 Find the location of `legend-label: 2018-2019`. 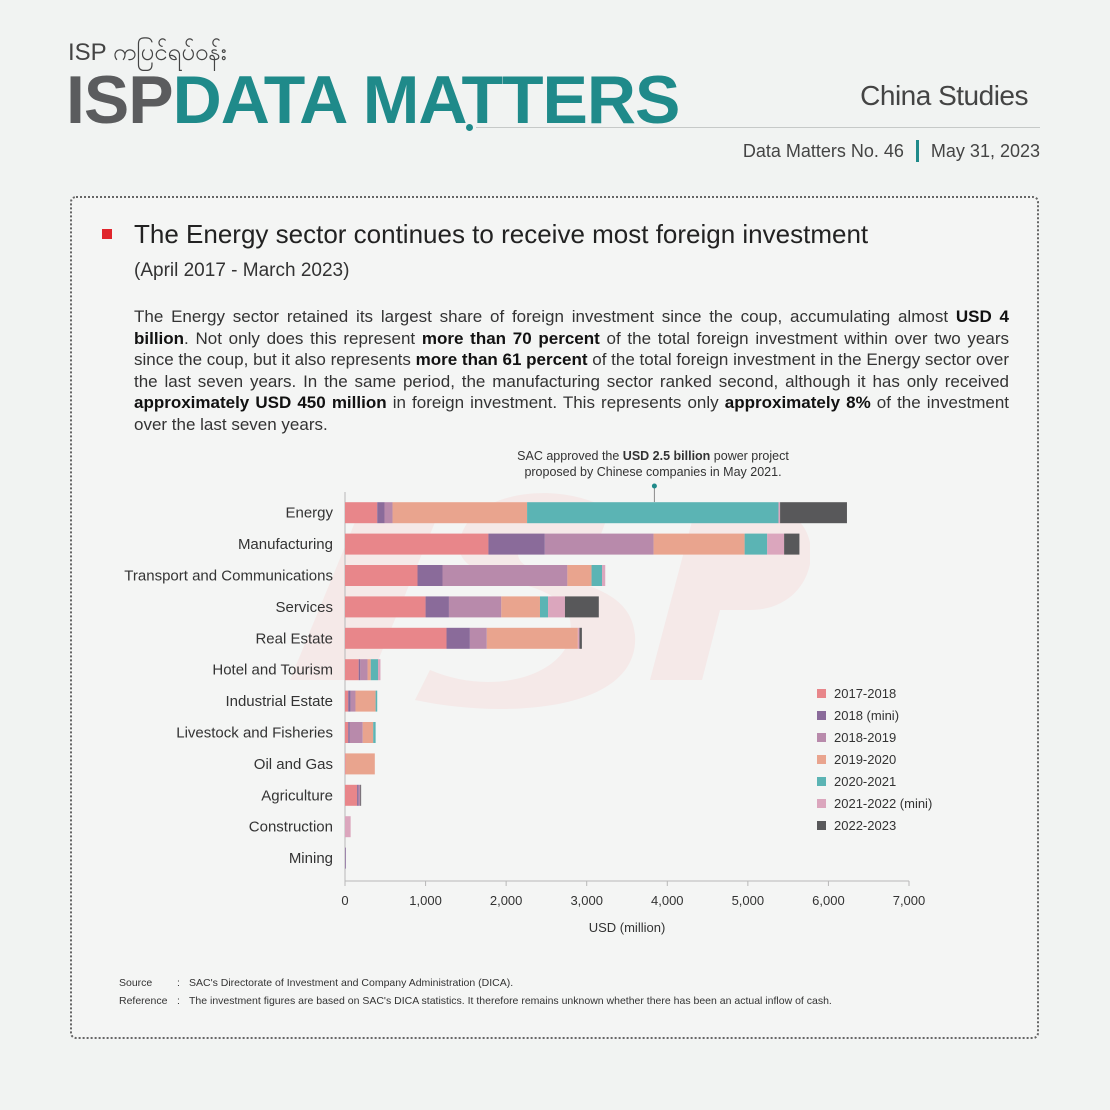

legend-label: 2018-2019 is located at coordinates (865, 737).